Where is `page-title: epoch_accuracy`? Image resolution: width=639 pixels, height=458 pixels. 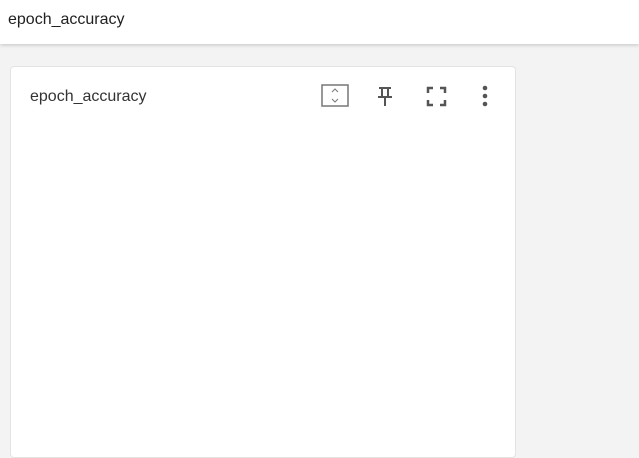
page-title: epoch_accuracy is located at coordinates (66, 19).